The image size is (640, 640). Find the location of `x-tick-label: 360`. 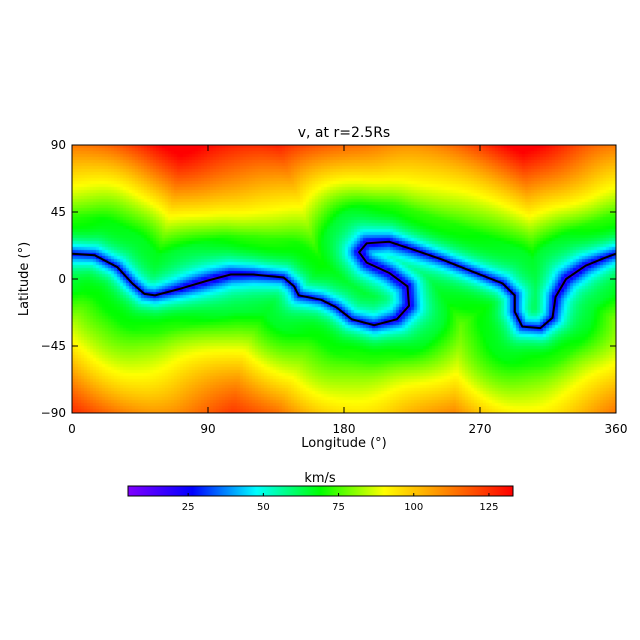

x-tick-label: 360 is located at coordinates (616, 429).